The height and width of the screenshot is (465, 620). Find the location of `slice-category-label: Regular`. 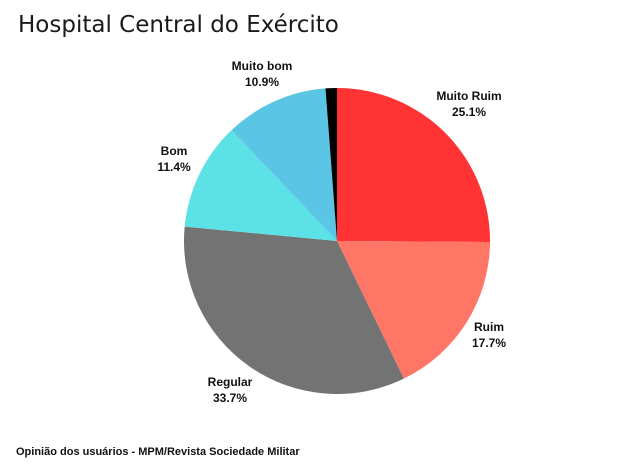

slice-category-label: Regular is located at coordinates (230, 382).